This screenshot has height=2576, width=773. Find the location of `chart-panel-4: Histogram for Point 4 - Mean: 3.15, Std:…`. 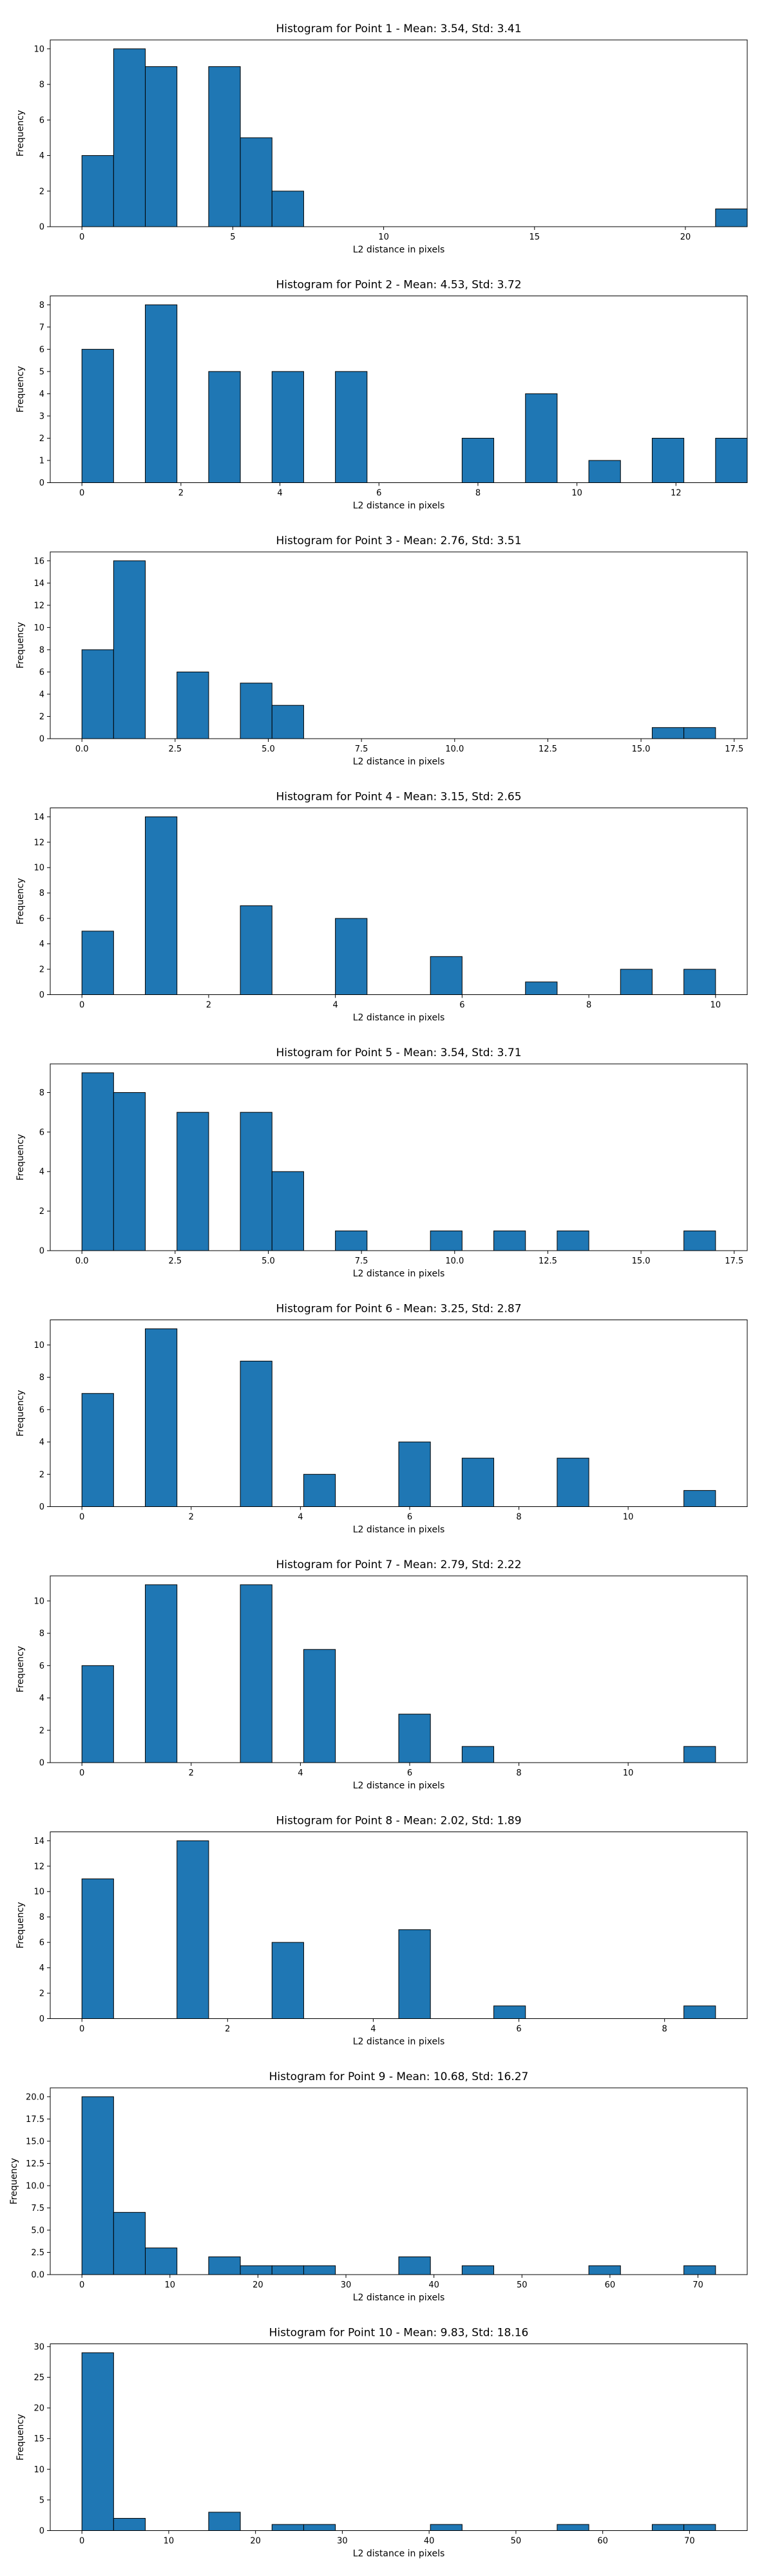

chart-panel-4: Histogram for Point 4 - Mean: 3.15, Std:… is located at coordinates (381, 907).